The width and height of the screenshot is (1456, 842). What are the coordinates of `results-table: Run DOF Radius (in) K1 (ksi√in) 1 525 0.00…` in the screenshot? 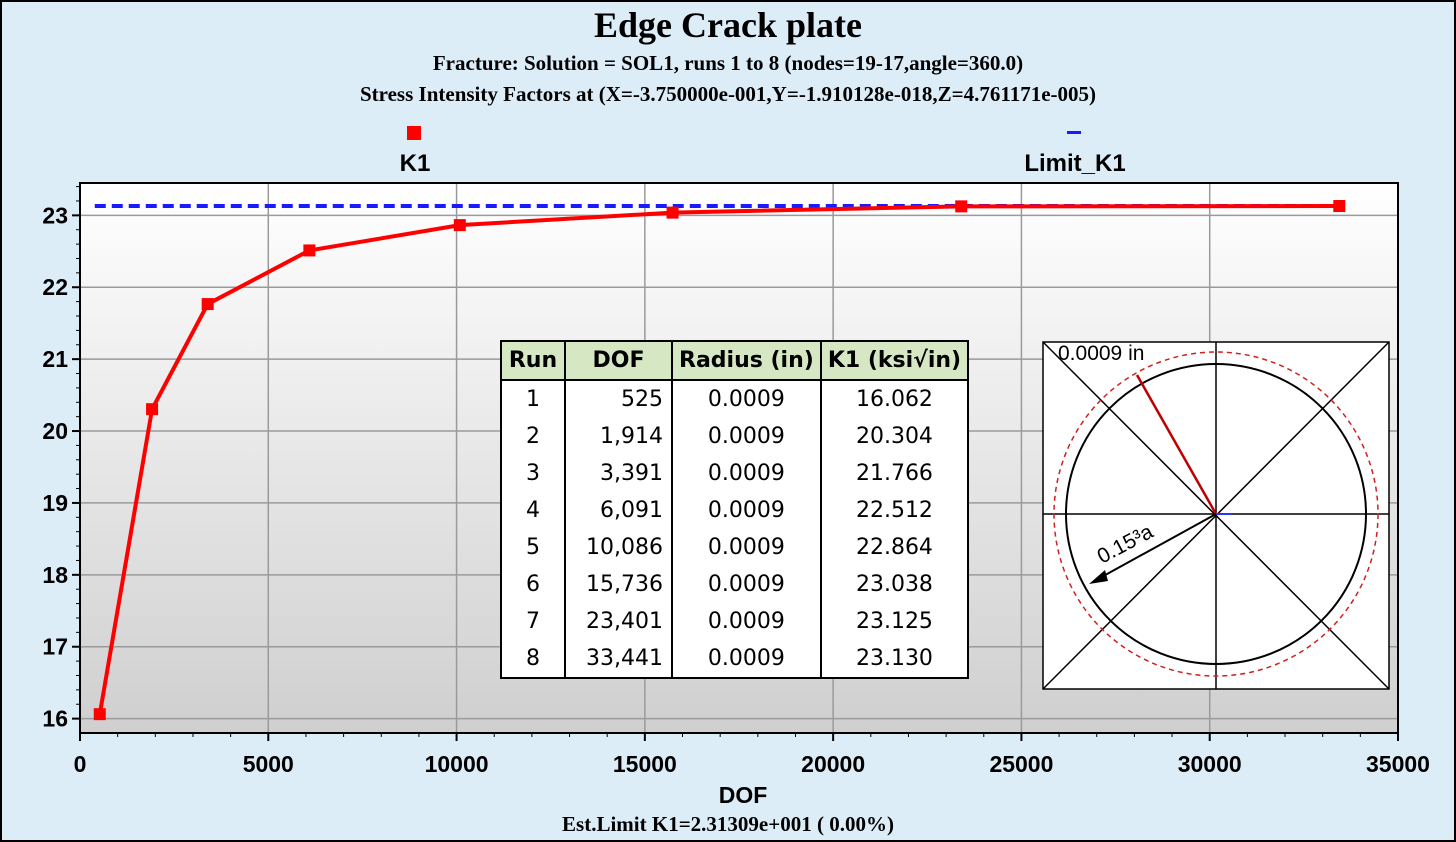 It's located at (735, 509).